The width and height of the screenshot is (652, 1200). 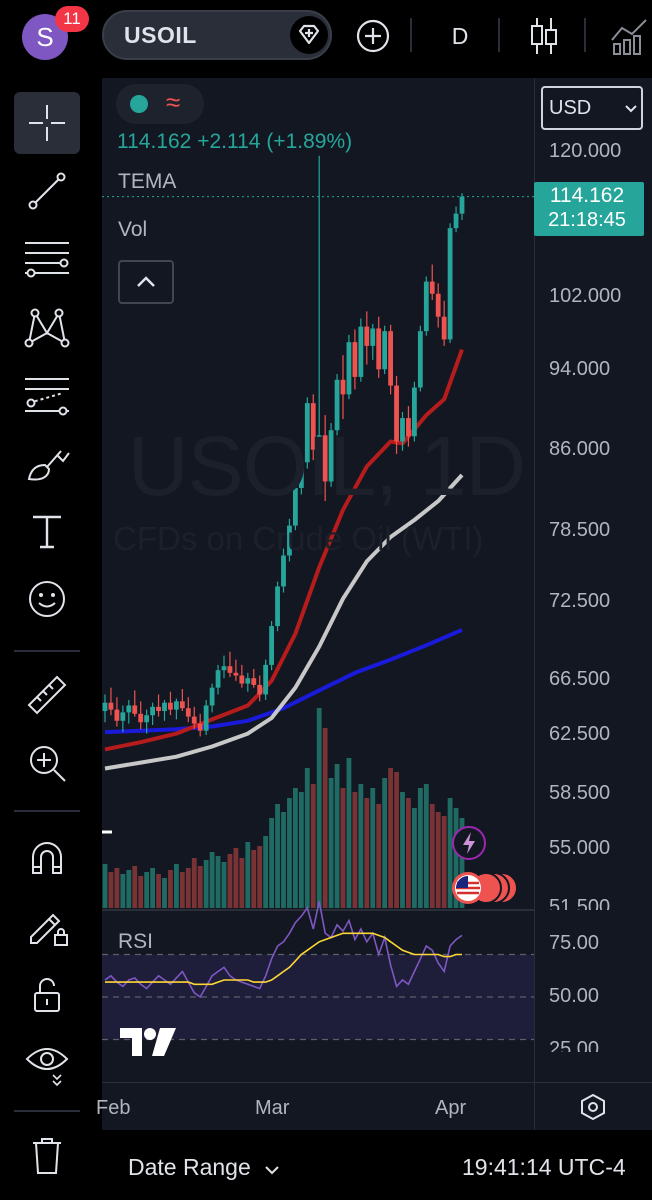 I want to click on trash-icon, so click(x=47, y=1155).